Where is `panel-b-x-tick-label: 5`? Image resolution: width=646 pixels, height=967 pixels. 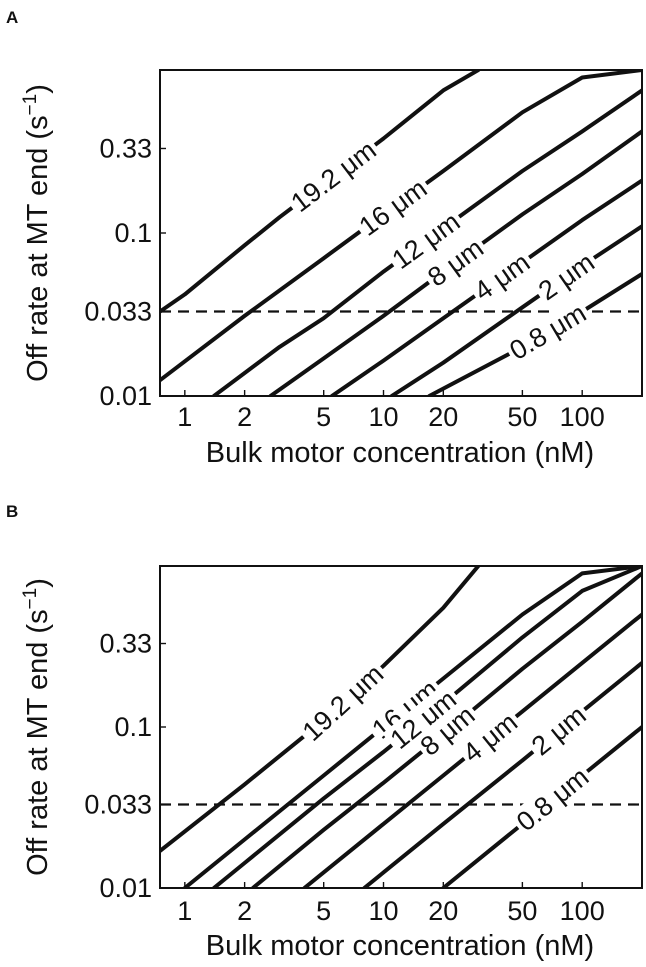 panel-b-x-tick-label: 5 is located at coordinates (323, 911).